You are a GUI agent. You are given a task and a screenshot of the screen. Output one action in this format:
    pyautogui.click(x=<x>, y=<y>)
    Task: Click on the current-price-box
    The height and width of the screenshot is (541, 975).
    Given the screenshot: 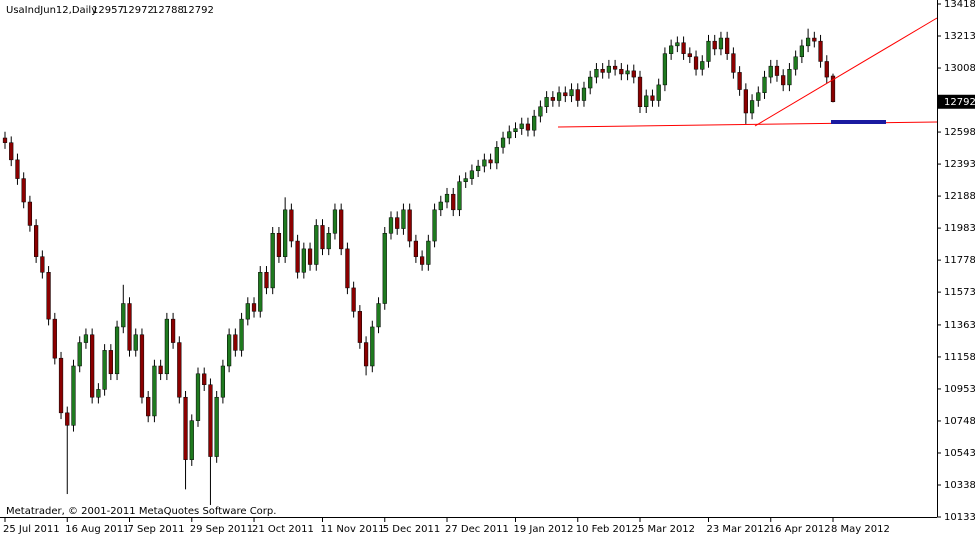 What is the action you would take?
    pyautogui.click(x=956, y=101)
    